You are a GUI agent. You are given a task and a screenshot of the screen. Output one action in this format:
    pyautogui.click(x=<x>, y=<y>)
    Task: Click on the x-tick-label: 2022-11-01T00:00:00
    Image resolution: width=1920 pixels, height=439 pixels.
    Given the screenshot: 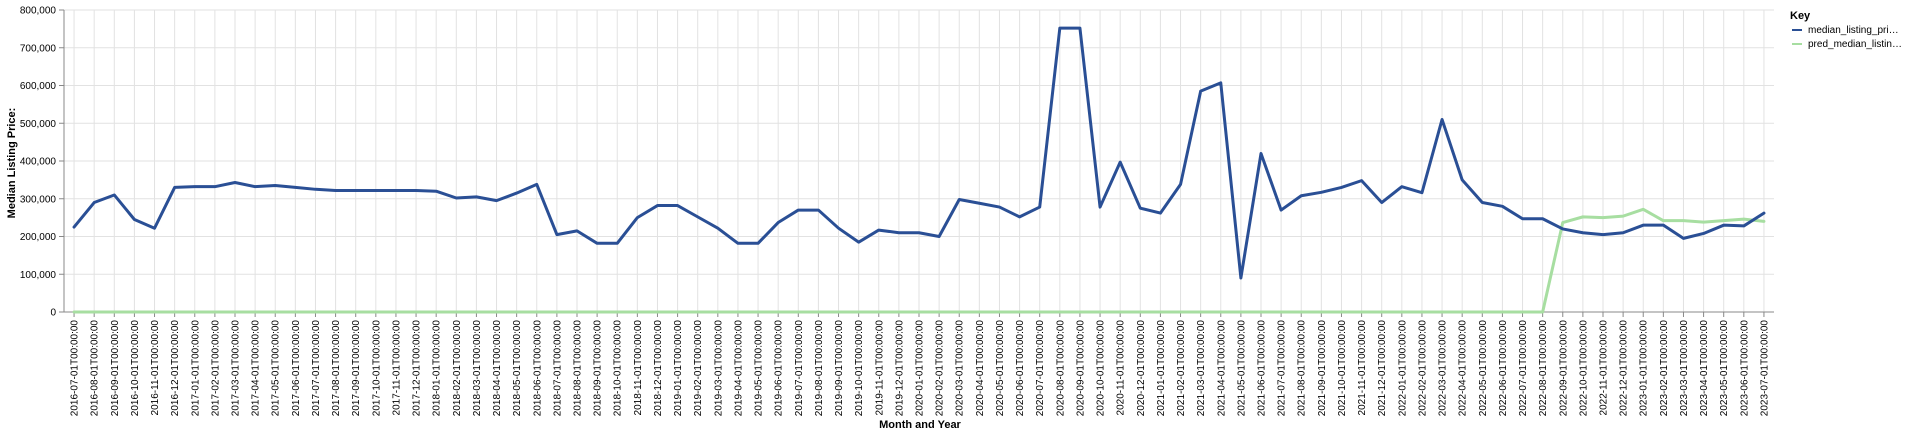 What is the action you would take?
    pyautogui.click(x=1604, y=368)
    